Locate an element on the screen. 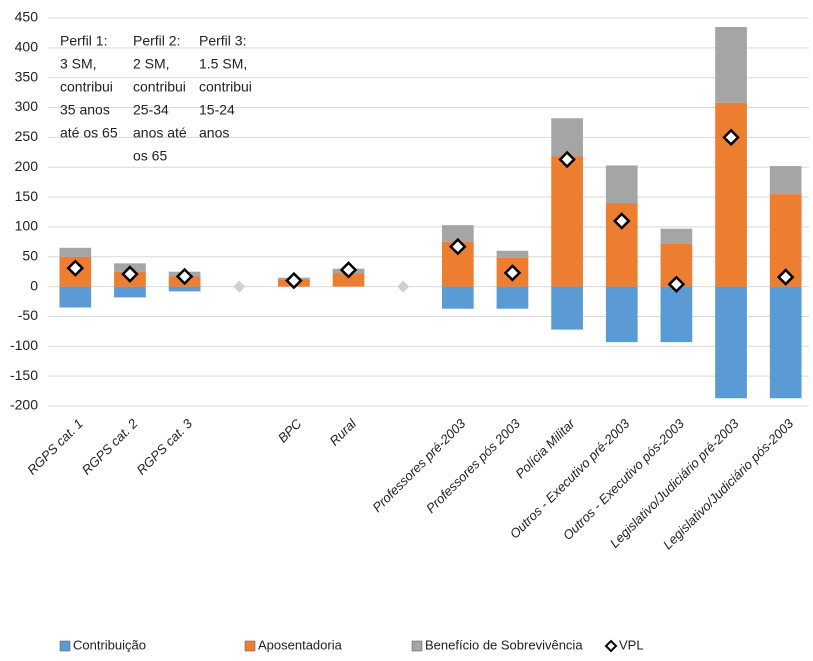 This screenshot has width=813, height=661. x-tick-label: RGPS cat. 1 is located at coordinates (55, 447).